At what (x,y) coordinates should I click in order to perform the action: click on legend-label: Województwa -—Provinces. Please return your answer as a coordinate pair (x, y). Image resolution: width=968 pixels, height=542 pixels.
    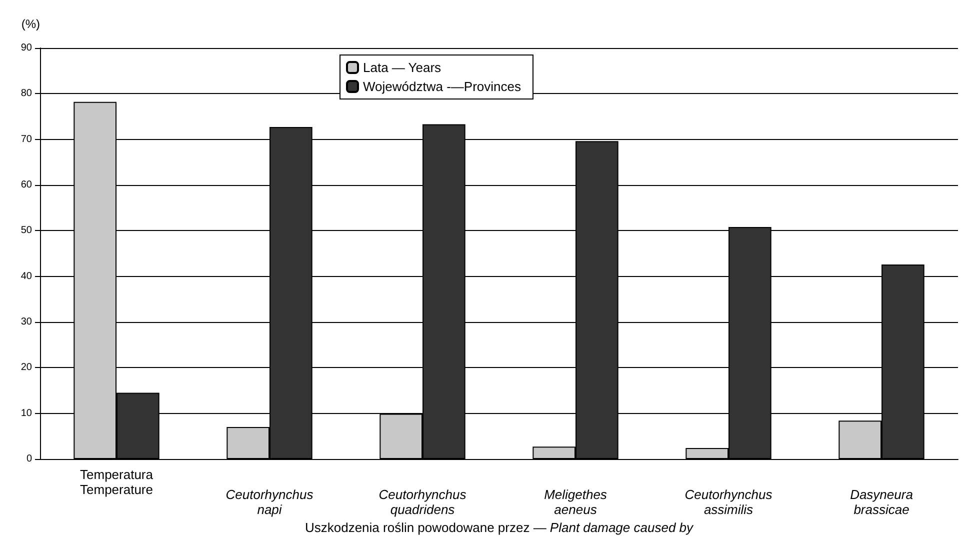
    Looking at the image, I should click on (442, 86).